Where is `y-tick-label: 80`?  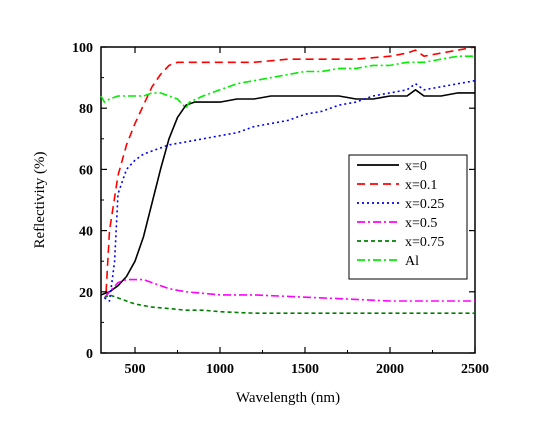 y-tick-label: 80 is located at coordinates (86, 109).